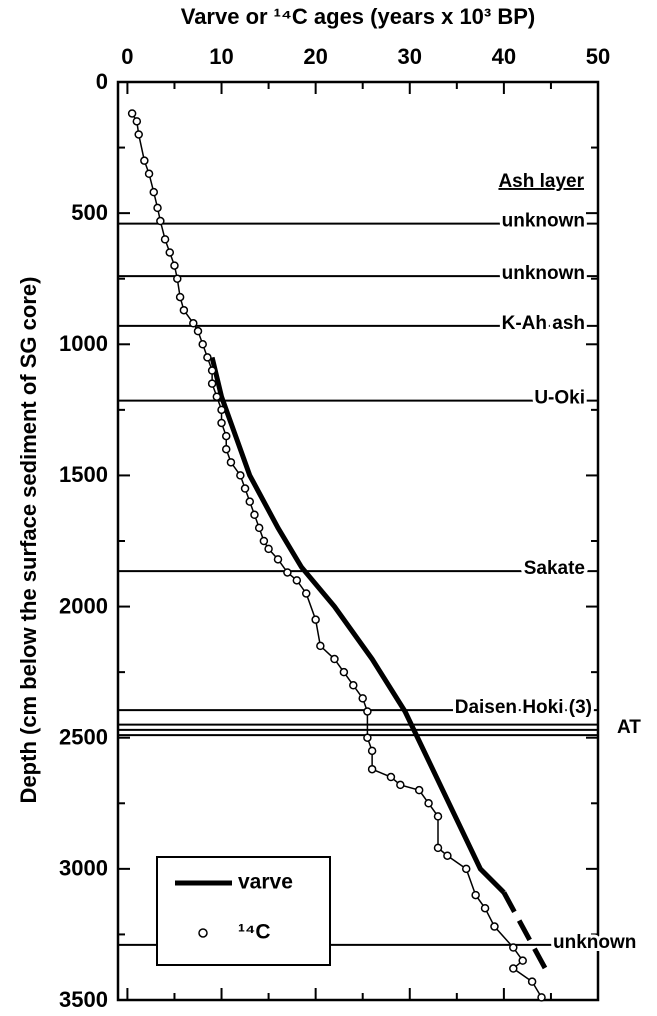 This screenshot has height=1016, width=657. What do you see at coordinates (629, 727) in the screenshot?
I see `ash-layer-label: AT` at bounding box center [629, 727].